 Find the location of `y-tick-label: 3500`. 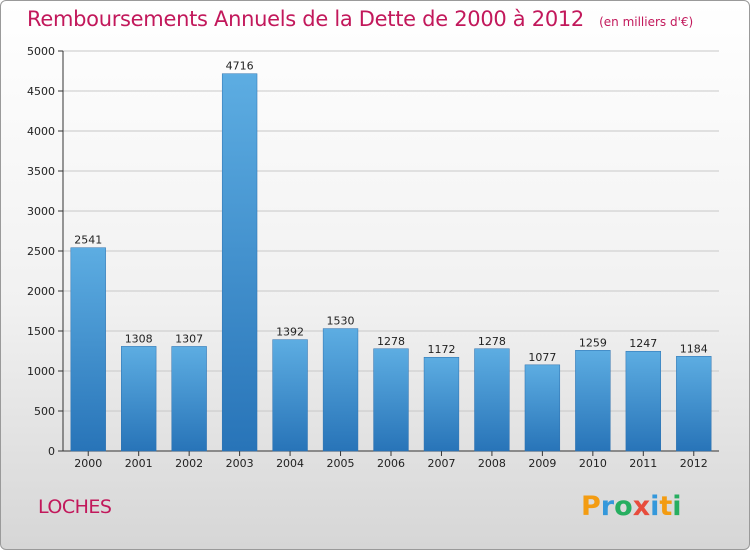

y-tick-label: 3500 is located at coordinates (41, 171).